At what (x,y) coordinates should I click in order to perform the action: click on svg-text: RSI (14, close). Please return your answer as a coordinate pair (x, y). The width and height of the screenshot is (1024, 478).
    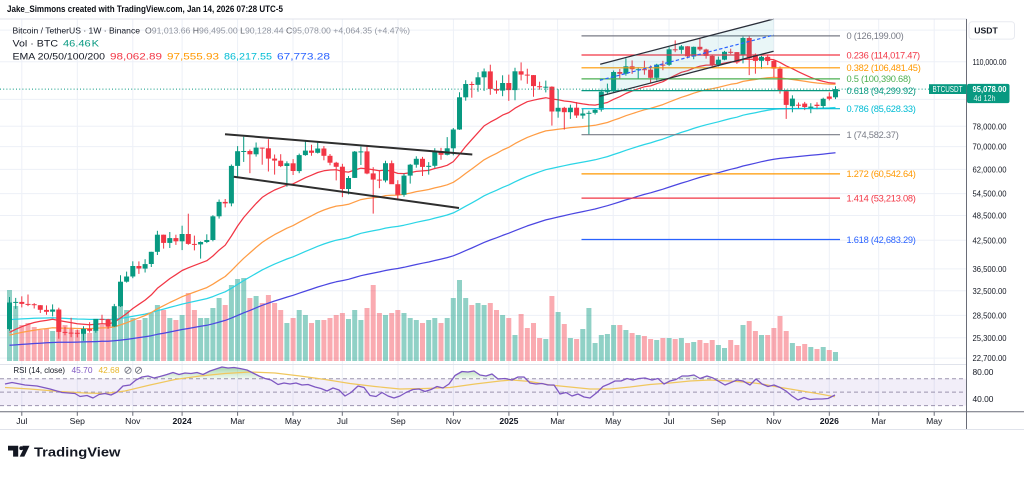
    Looking at the image, I should click on (40, 370).